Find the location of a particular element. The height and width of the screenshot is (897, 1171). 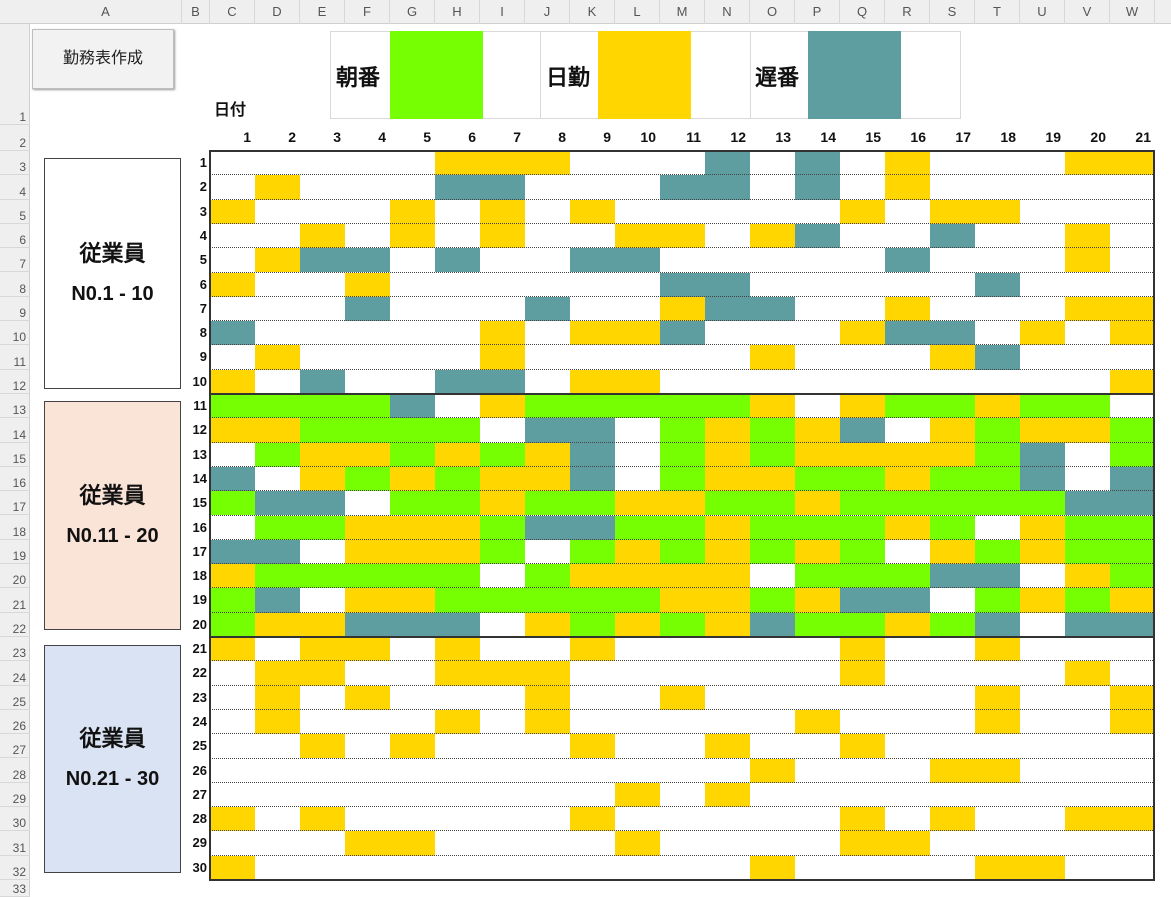

column-header-c: C is located at coordinates (232, 12).